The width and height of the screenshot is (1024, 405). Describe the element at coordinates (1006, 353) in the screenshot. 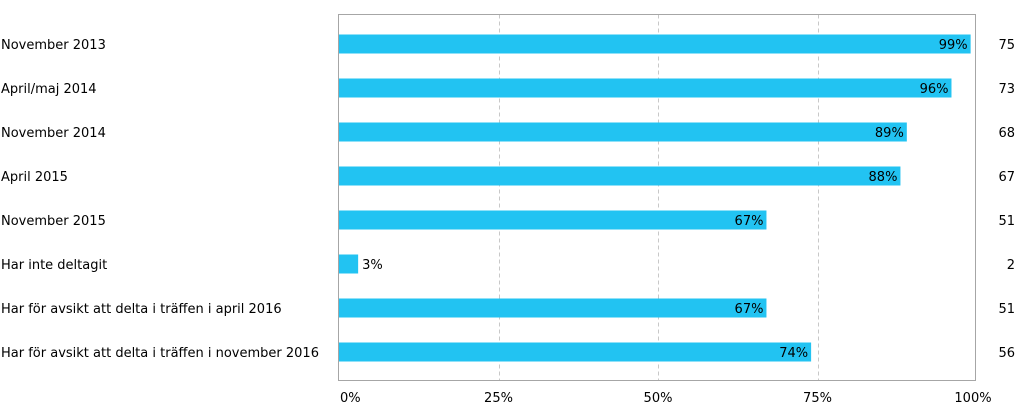

I see `count-label: 56` at that location.